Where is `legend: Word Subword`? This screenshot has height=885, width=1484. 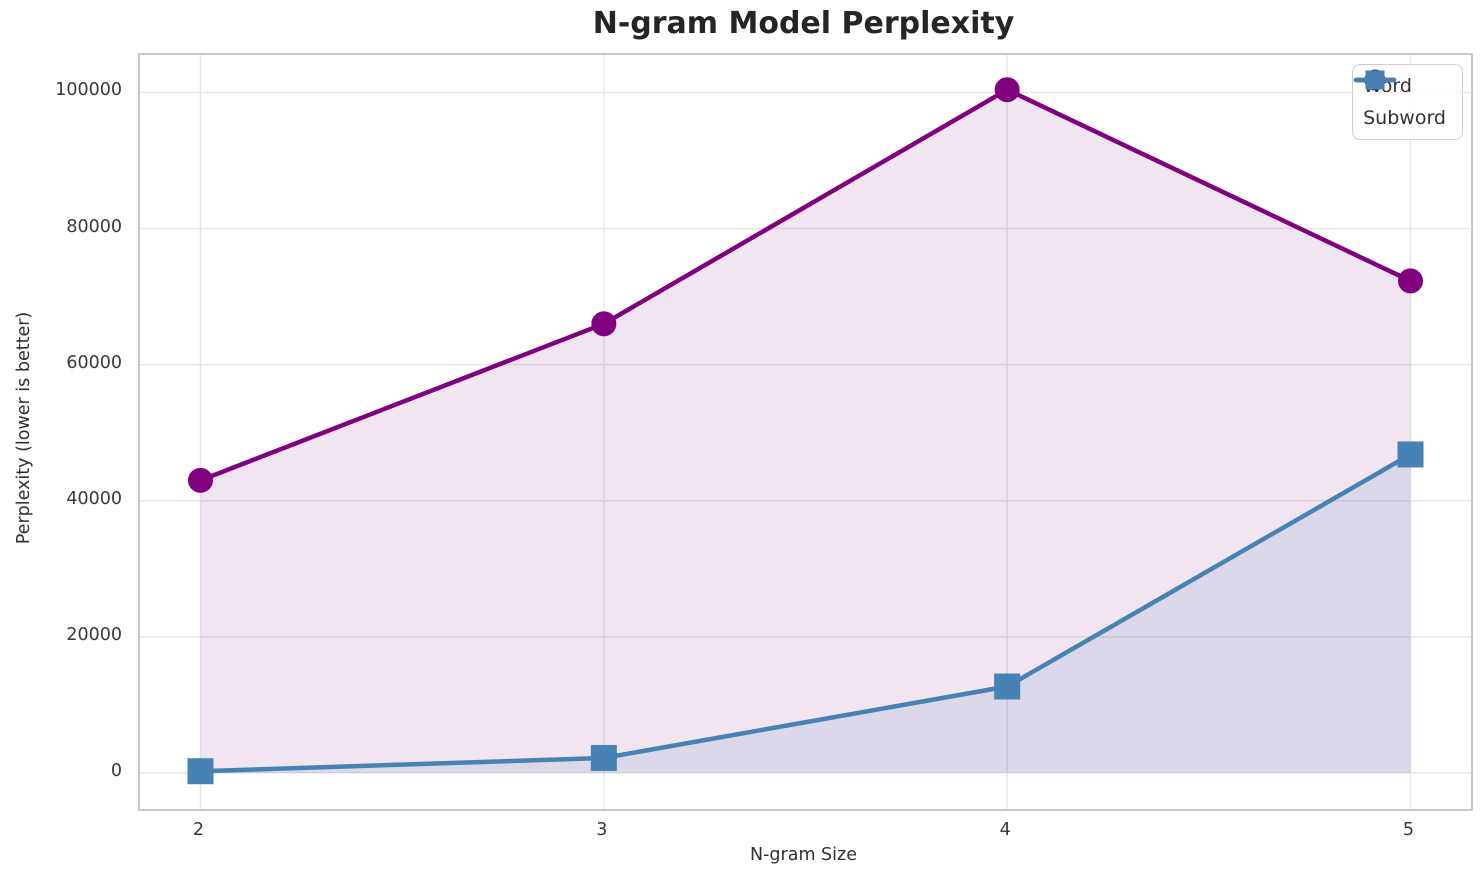 legend: Word Subword is located at coordinates (1407, 102).